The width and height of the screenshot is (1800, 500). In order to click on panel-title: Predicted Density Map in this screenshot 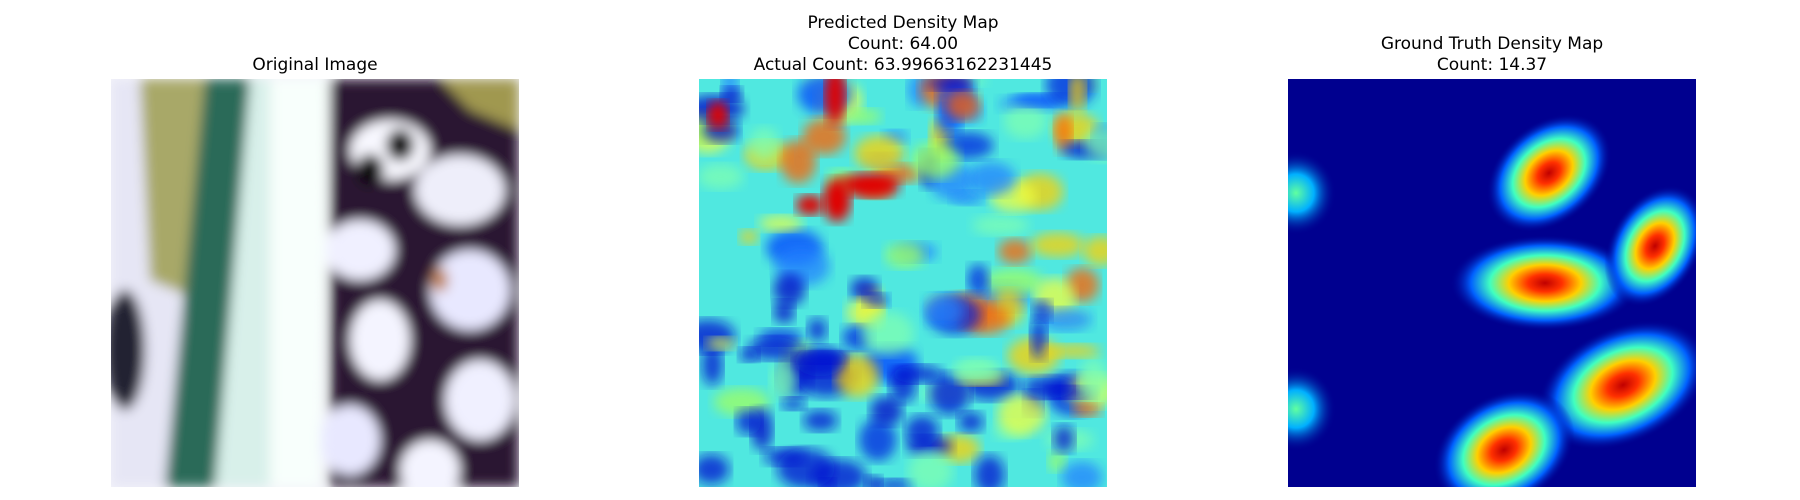, I will do `click(902, 23)`.